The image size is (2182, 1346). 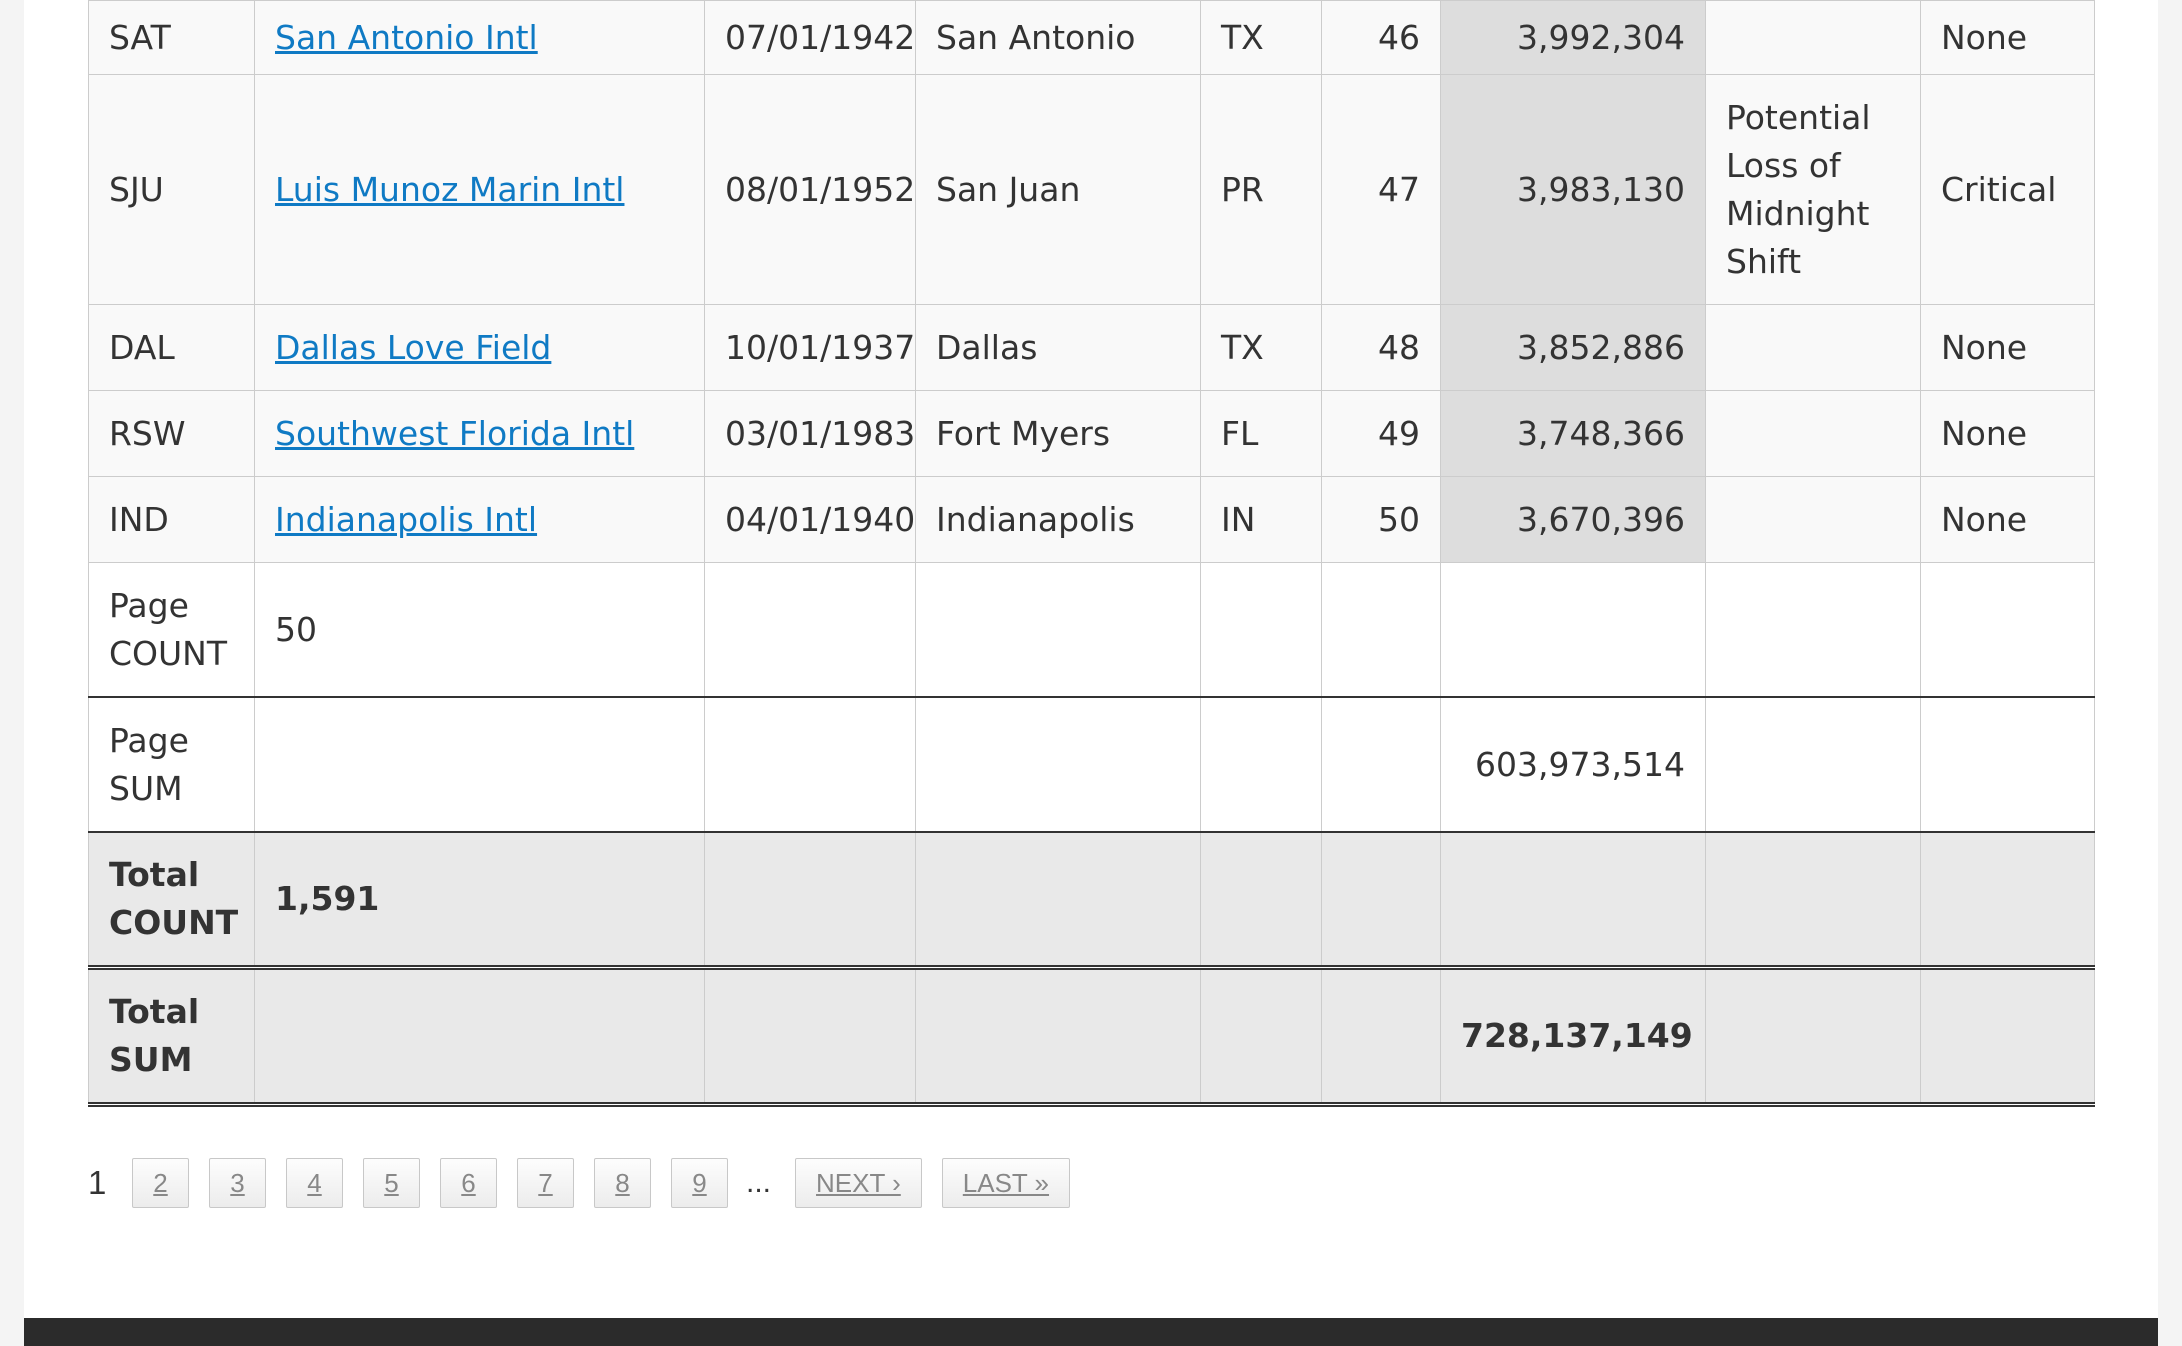 I want to click on state-cell: PR, so click(x=1261, y=189).